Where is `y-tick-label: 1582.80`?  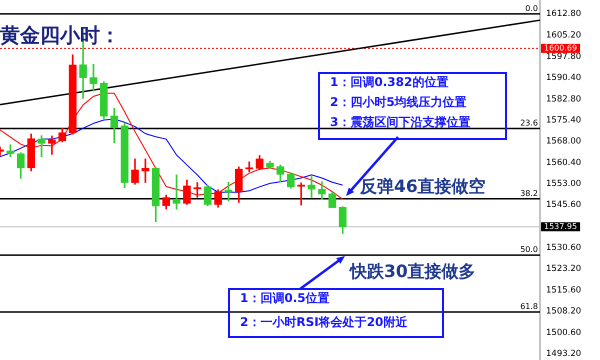 y-tick-label: 1582.80 is located at coordinates (564, 99).